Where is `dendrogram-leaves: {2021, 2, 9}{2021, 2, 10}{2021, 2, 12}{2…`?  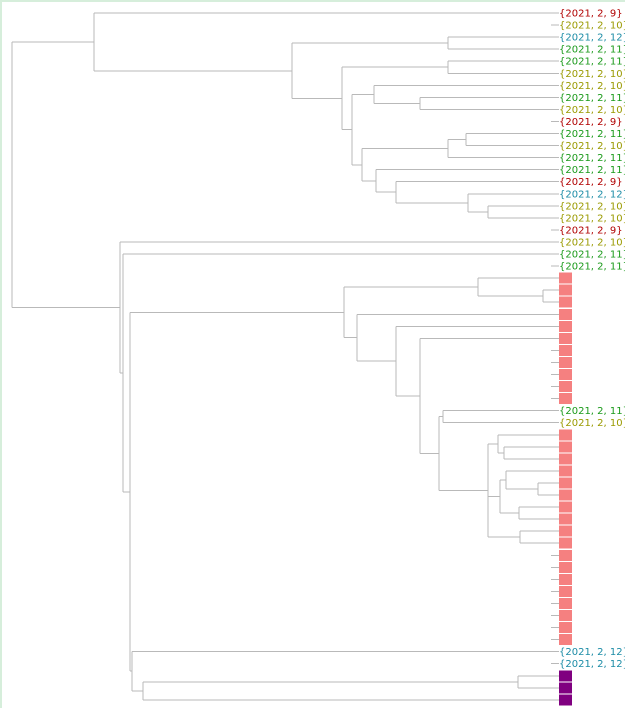
dendrogram-leaves: {2021, 2, 9}{2021, 2, 10}{2021, 2, 12}{2… is located at coordinates (592, 357).